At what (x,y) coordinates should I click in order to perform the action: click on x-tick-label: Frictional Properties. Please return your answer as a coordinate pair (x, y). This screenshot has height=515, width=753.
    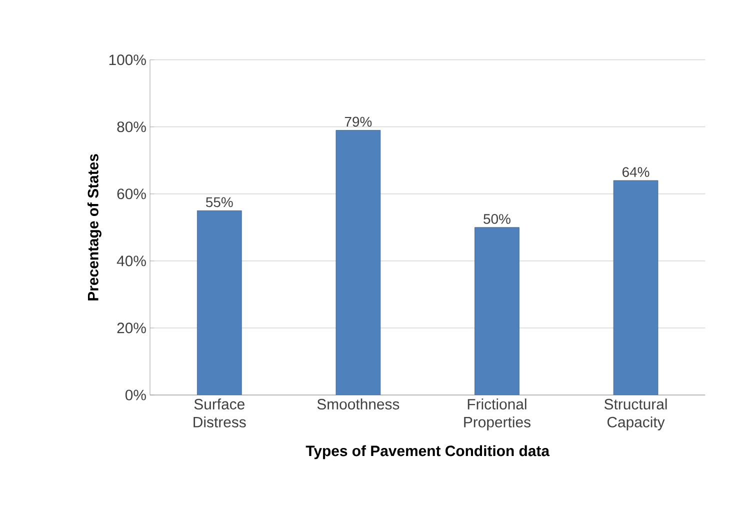
    Looking at the image, I should click on (497, 414).